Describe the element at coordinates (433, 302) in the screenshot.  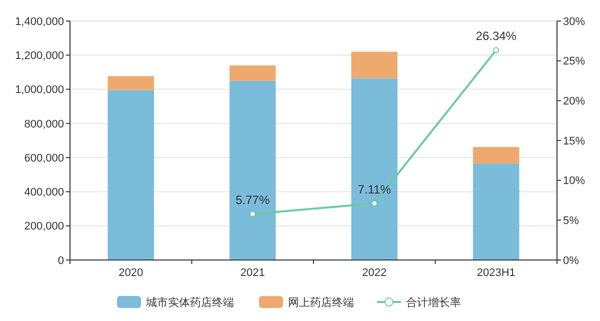
I see `legend-label: 合计增长率` at that location.